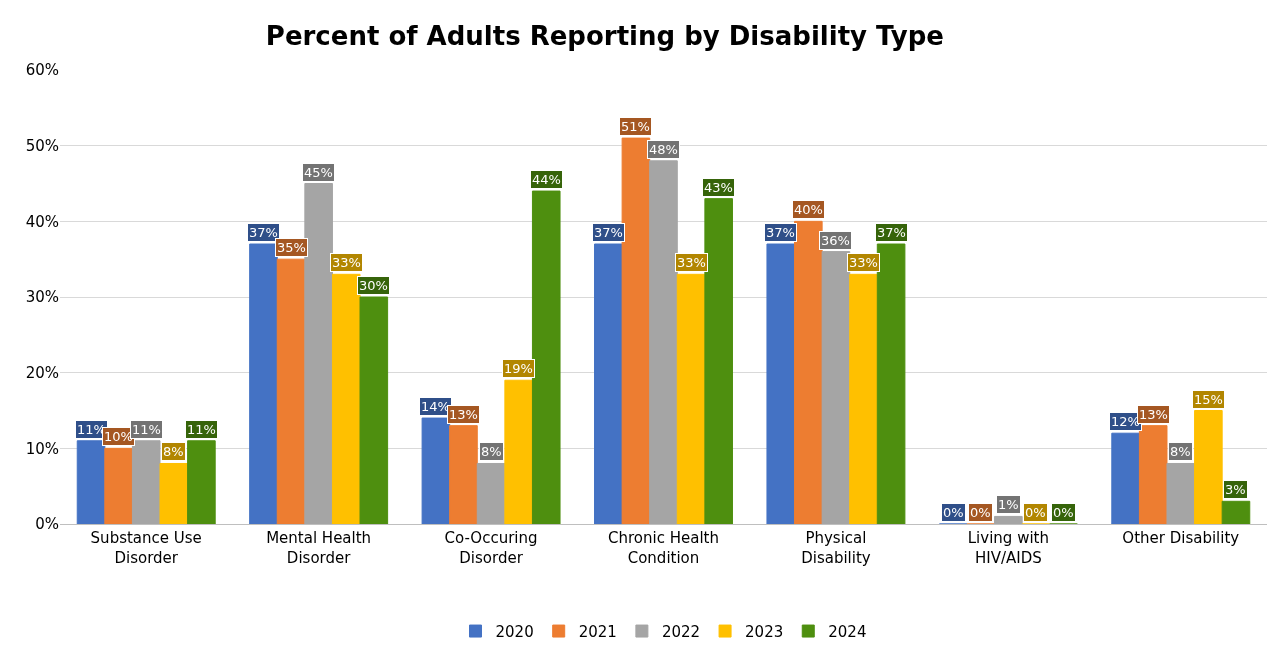 Image resolution: width=1287 pixels, height=660 pixels. I want to click on y-tick-label: 20%, so click(42, 372).